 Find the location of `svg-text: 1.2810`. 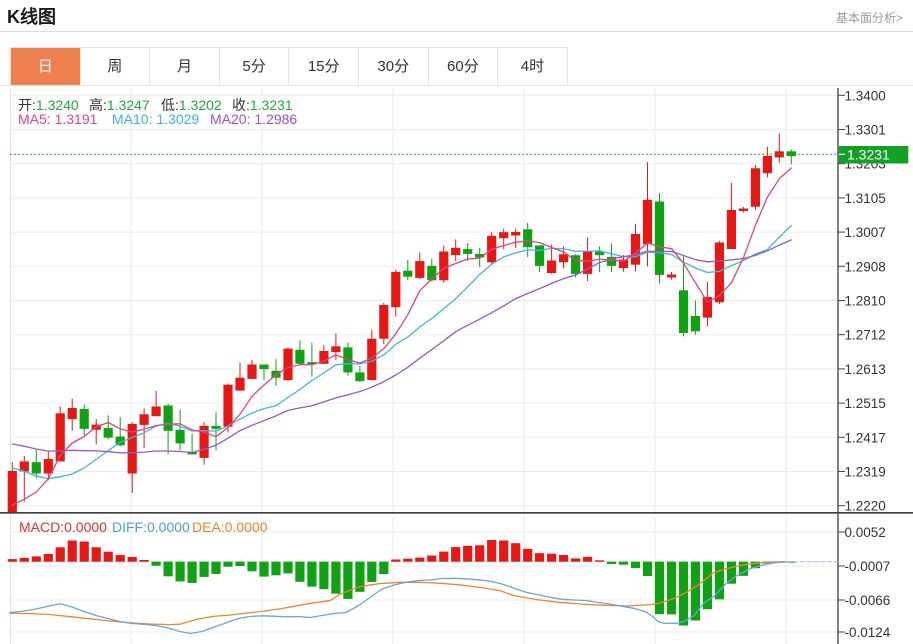

svg-text: 1.2810 is located at coordinates (865, 301).